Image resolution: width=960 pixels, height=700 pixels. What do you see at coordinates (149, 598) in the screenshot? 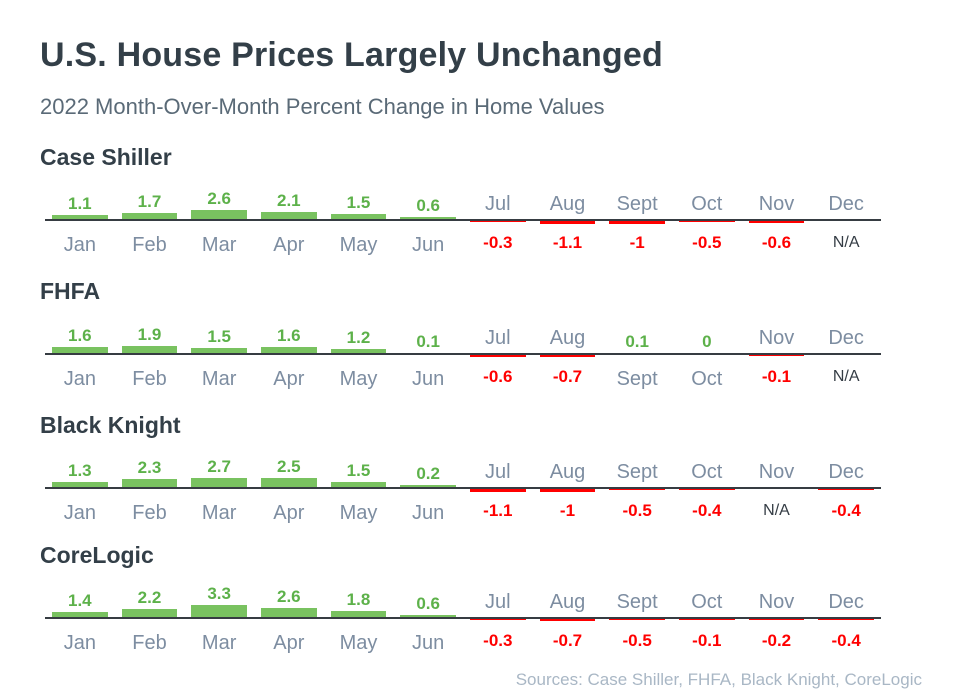
I see `value-label-positive: 2.2` at bounding box center [149, 598].